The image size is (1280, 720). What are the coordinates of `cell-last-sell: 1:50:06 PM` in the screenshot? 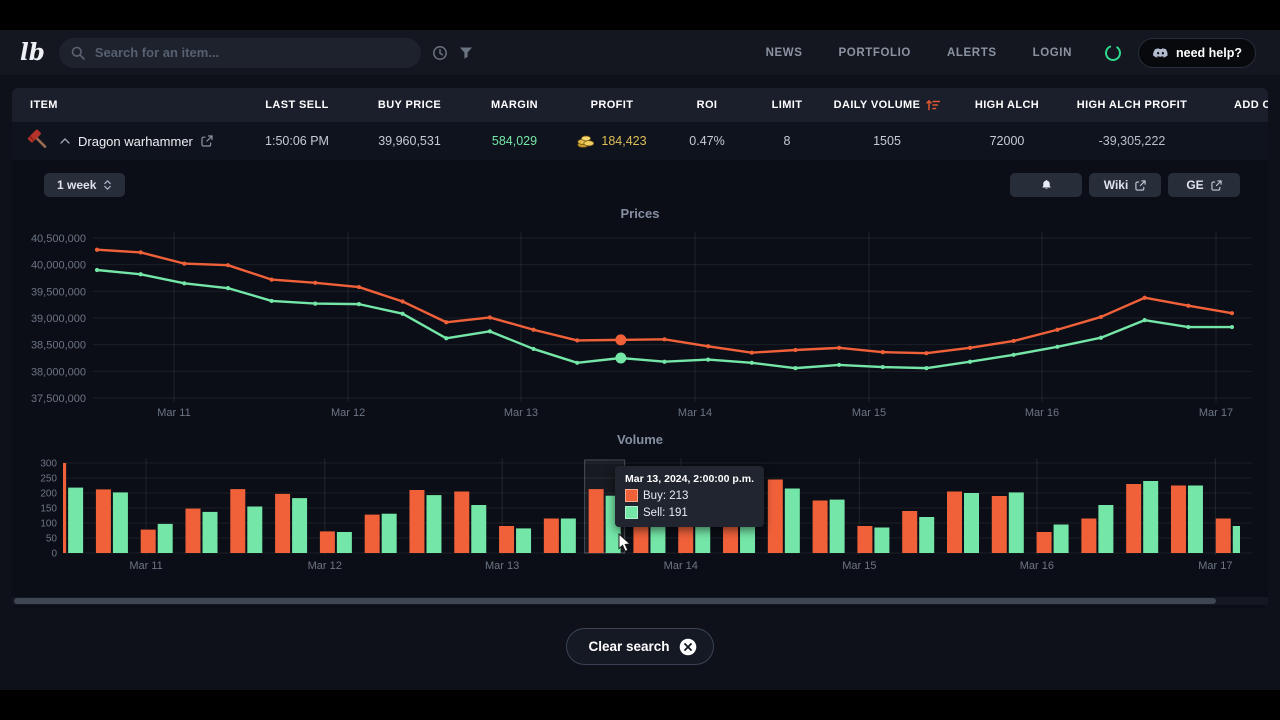 It's located at (297, 141).